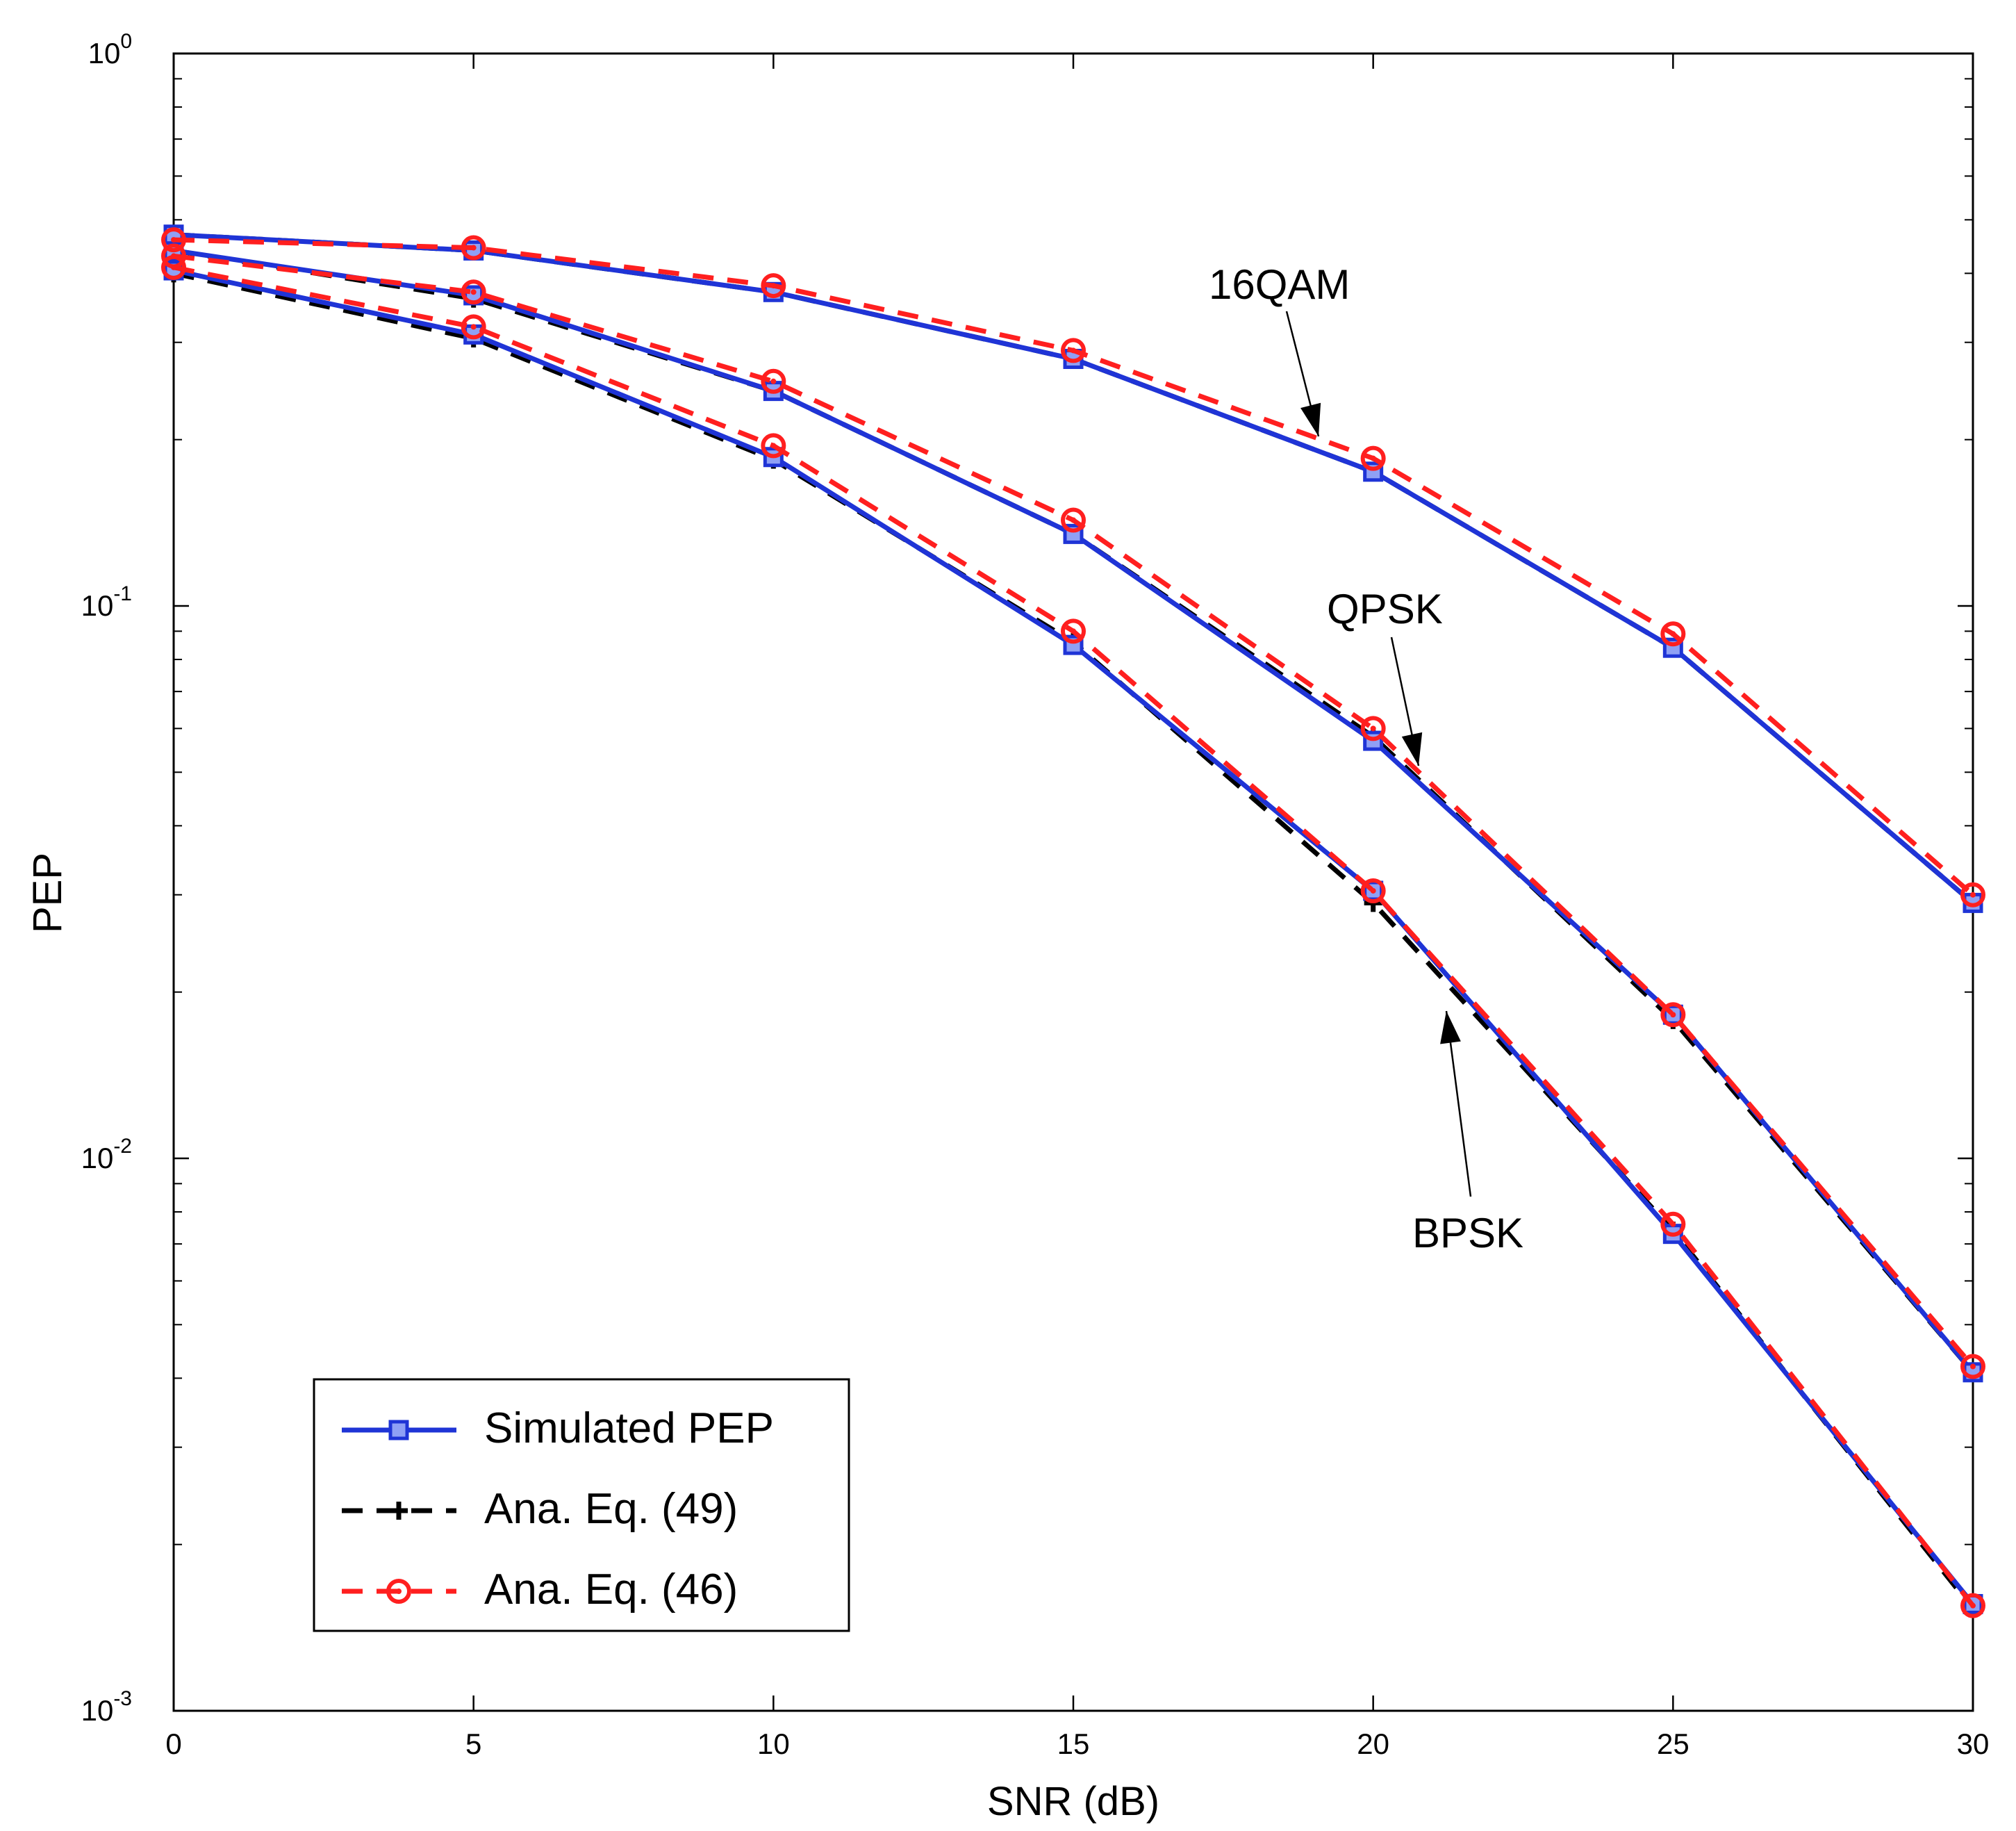 The height and width of the screenshot is (1831, 2016). What do you see at coordinates (47, 893) in the screenshot?
I see `y-axis-title: PEP` at bounding box center [47, 893].